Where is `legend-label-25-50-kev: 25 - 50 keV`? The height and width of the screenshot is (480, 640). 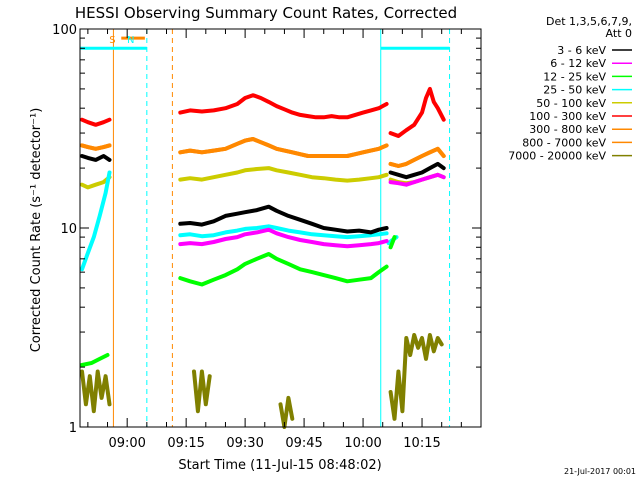 legend-label-25-50-kev: 25 - 50 keV is located at coordinates (574, 90).